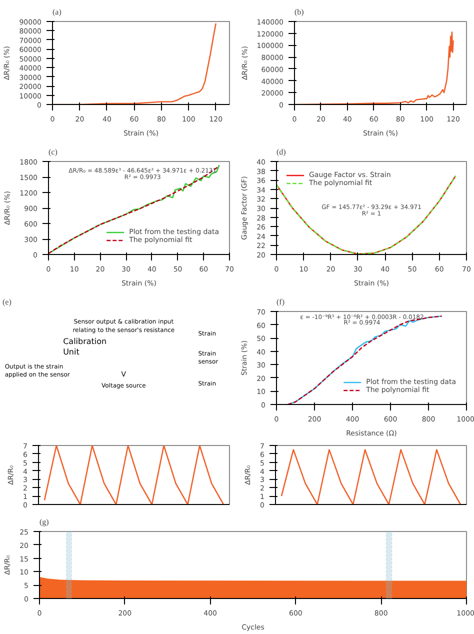  Describe the element at coordinates (45, 522) in the screenshot. I see `chart-title: (g)` at that location.